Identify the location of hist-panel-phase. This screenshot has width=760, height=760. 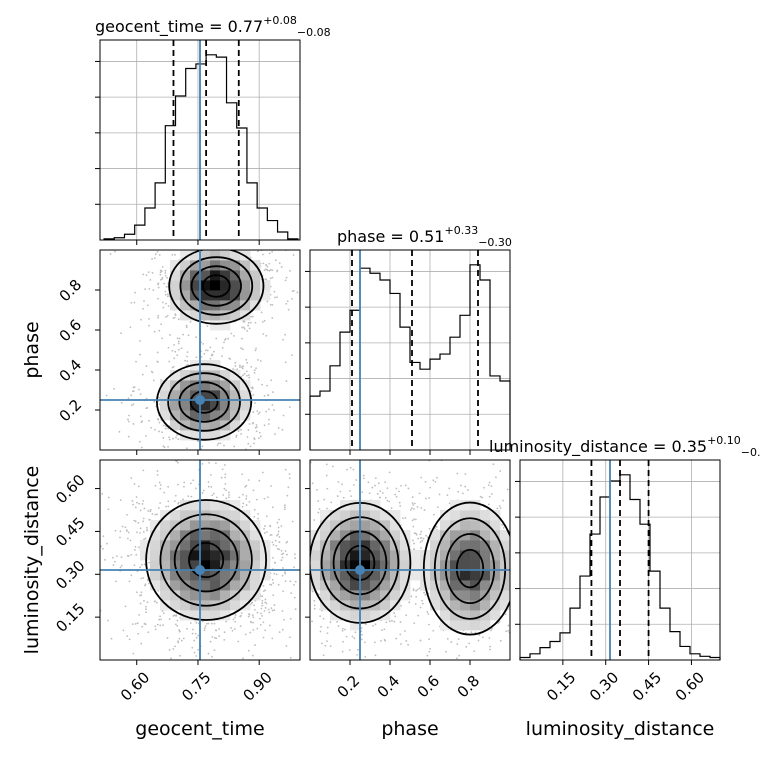
(408, 350).